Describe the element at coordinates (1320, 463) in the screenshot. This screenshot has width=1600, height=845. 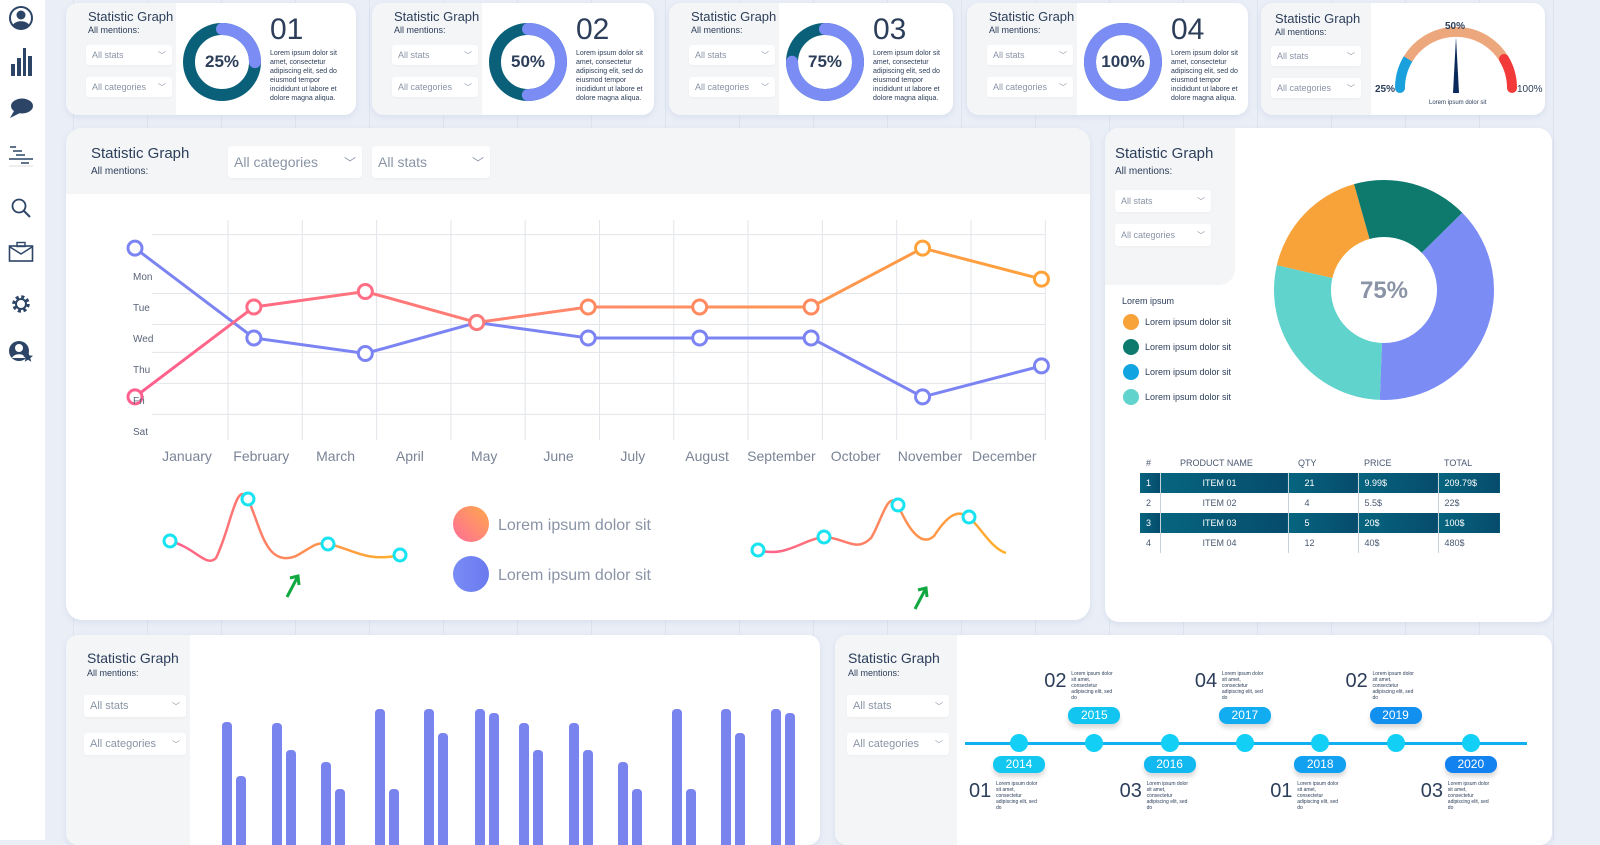
I see `table-header: # PRODUCT NAME QTY PRICE TOTAL` at that location.